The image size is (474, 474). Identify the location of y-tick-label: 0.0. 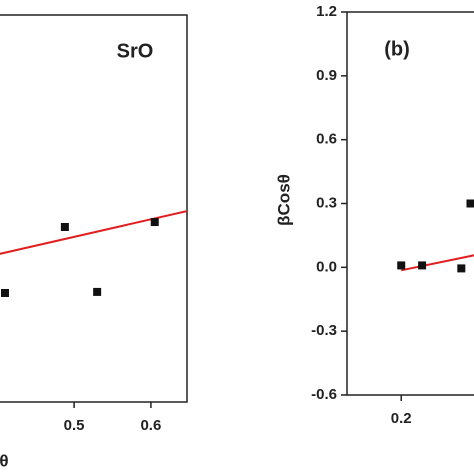
(326, 266).